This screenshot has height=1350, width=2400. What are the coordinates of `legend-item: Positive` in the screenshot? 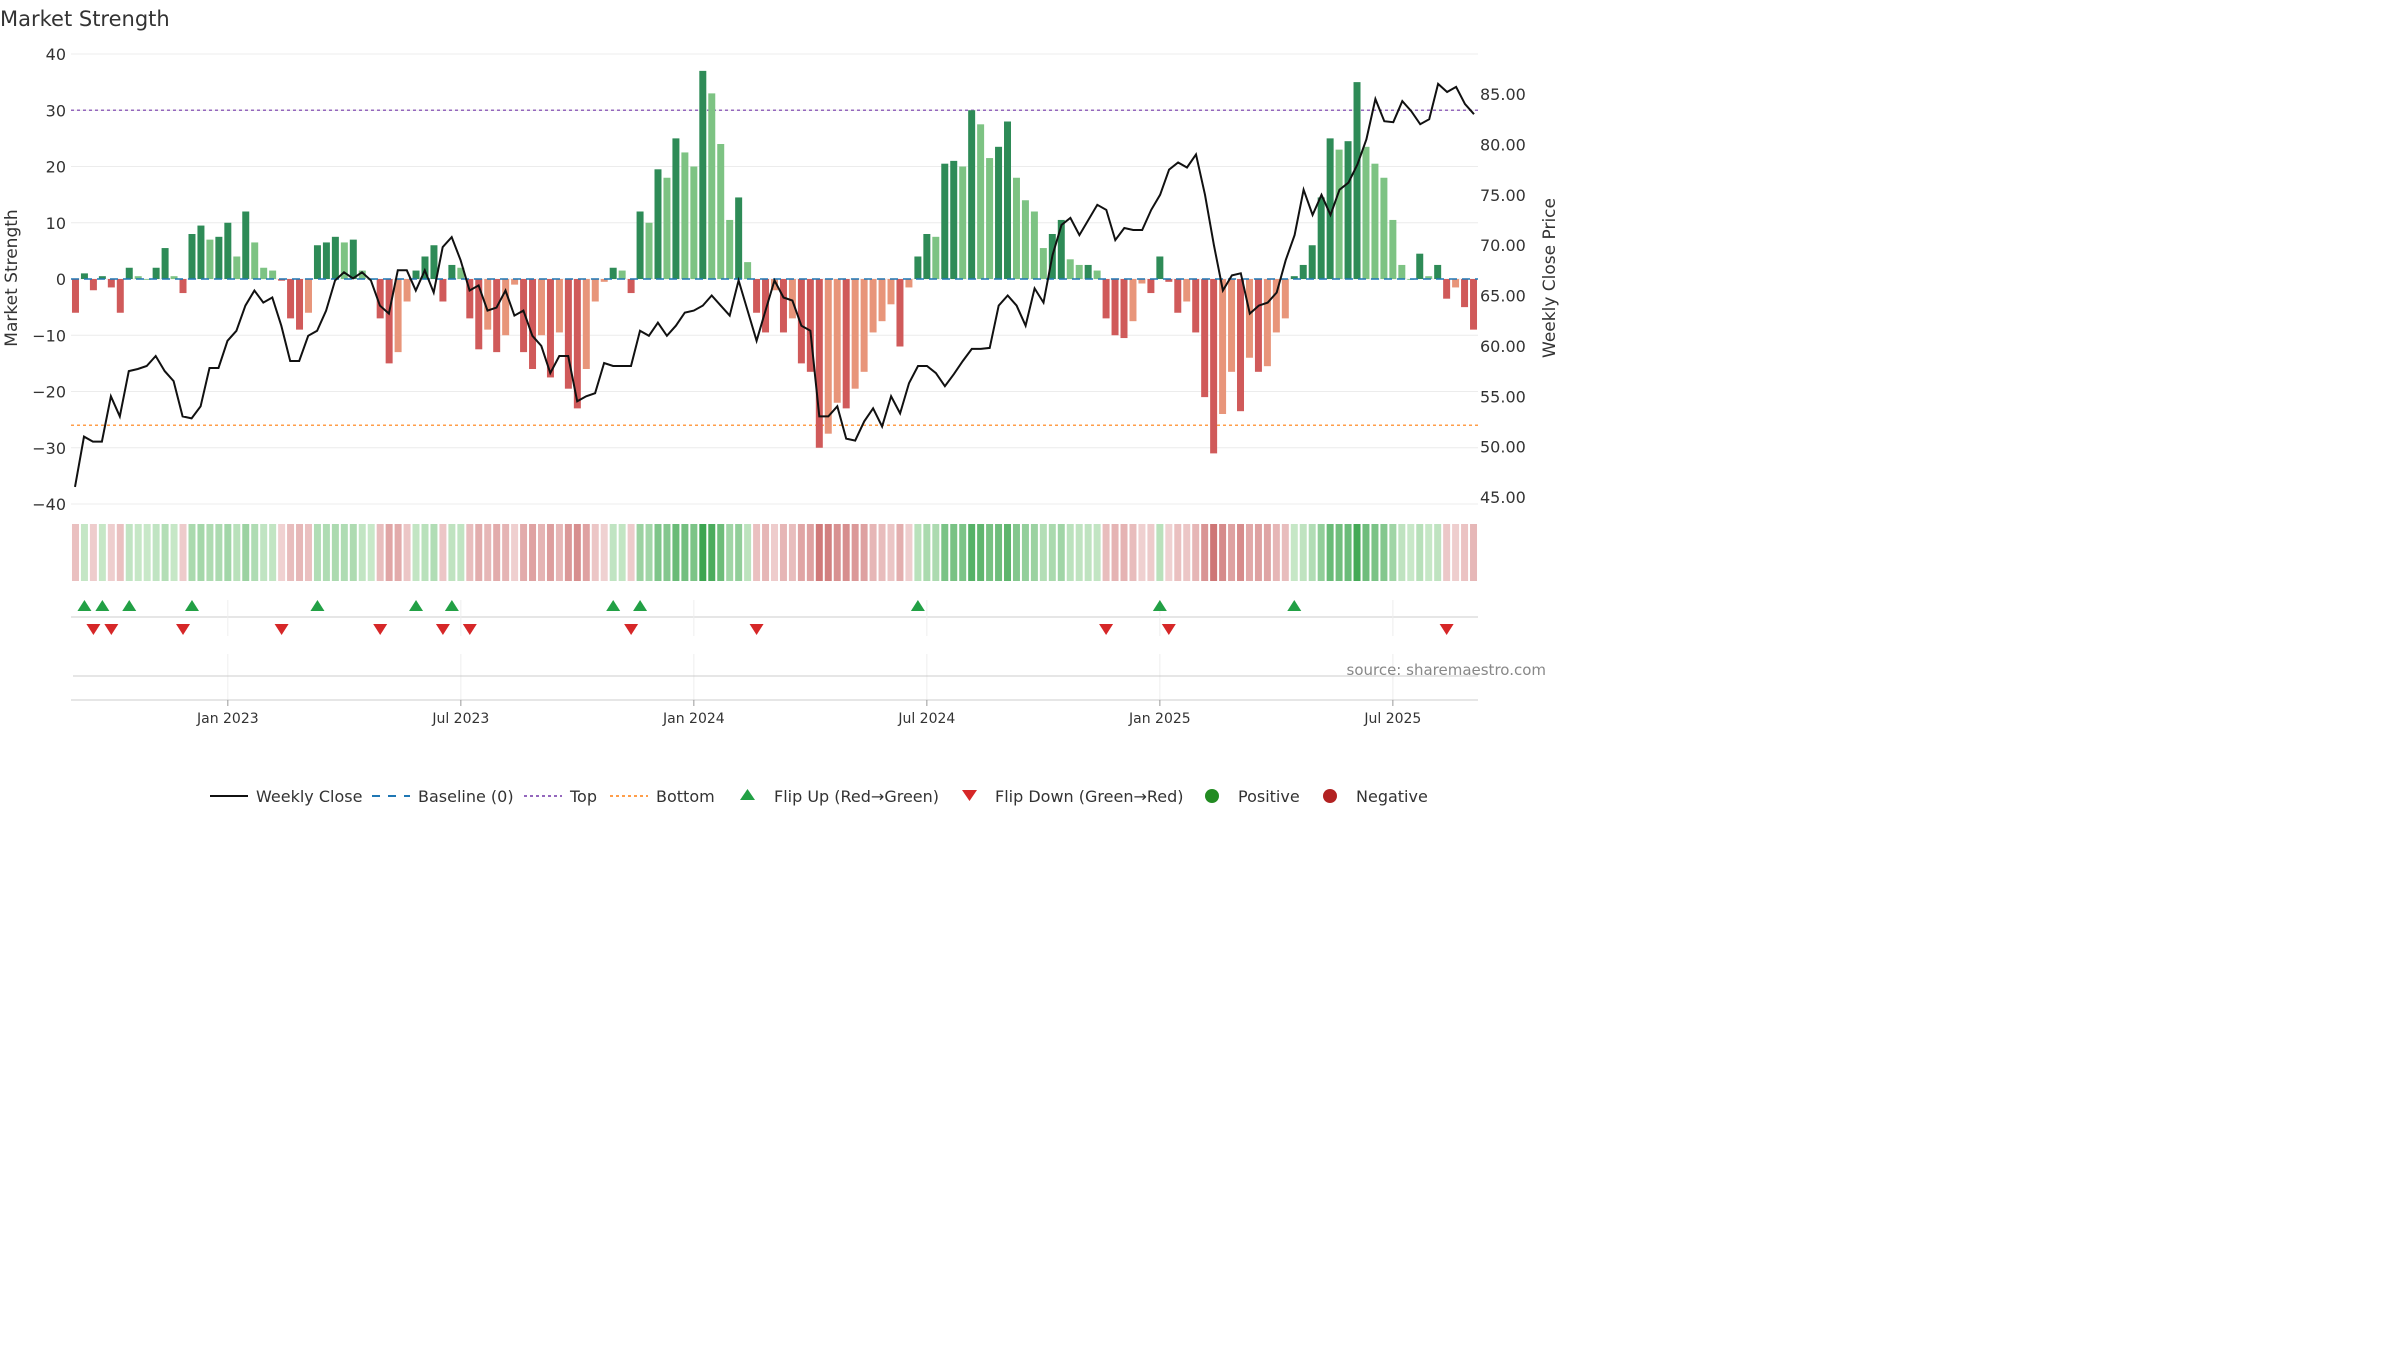 It's located at (1252, 796).